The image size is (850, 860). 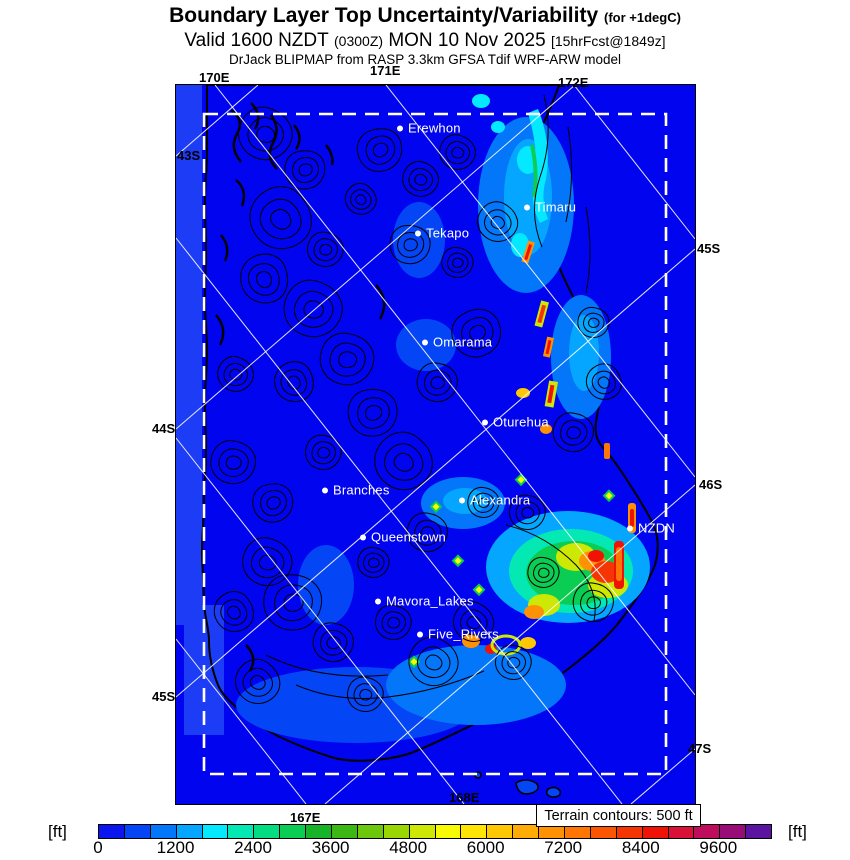 What do you see at coordinates (464, 797) in the screenshot?
I see `grid-label-168e: 168E` at bounding box center [464, 797].